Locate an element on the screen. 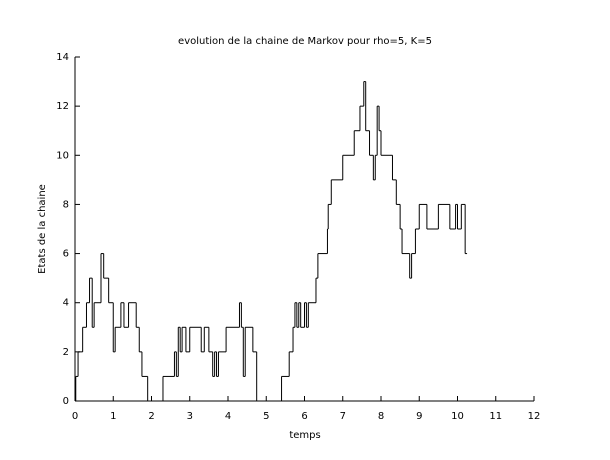 The height and width of the screenshot is (460, 610). x-tick-label: 10 is located at coordinates (457, 416).